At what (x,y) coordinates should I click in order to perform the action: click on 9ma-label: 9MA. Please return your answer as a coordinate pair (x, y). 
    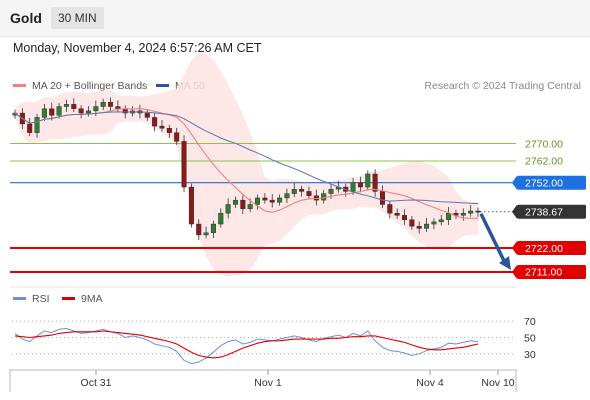
    Looking at the image, I should click on (92, 299).